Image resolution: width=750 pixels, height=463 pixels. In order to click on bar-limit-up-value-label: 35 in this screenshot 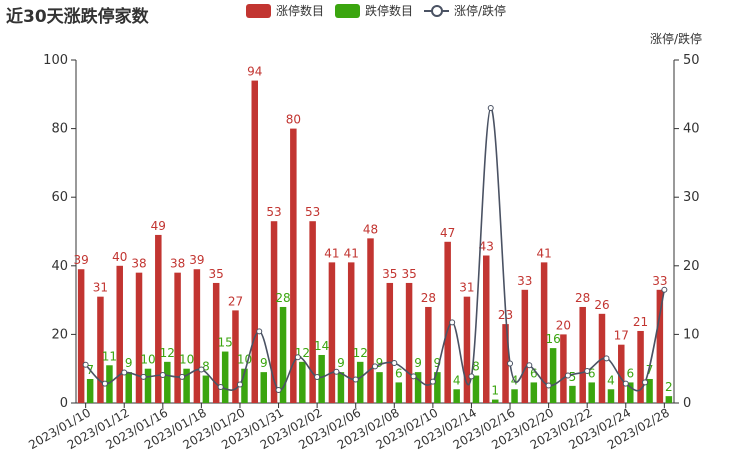, I will do `click(408, 274)`.